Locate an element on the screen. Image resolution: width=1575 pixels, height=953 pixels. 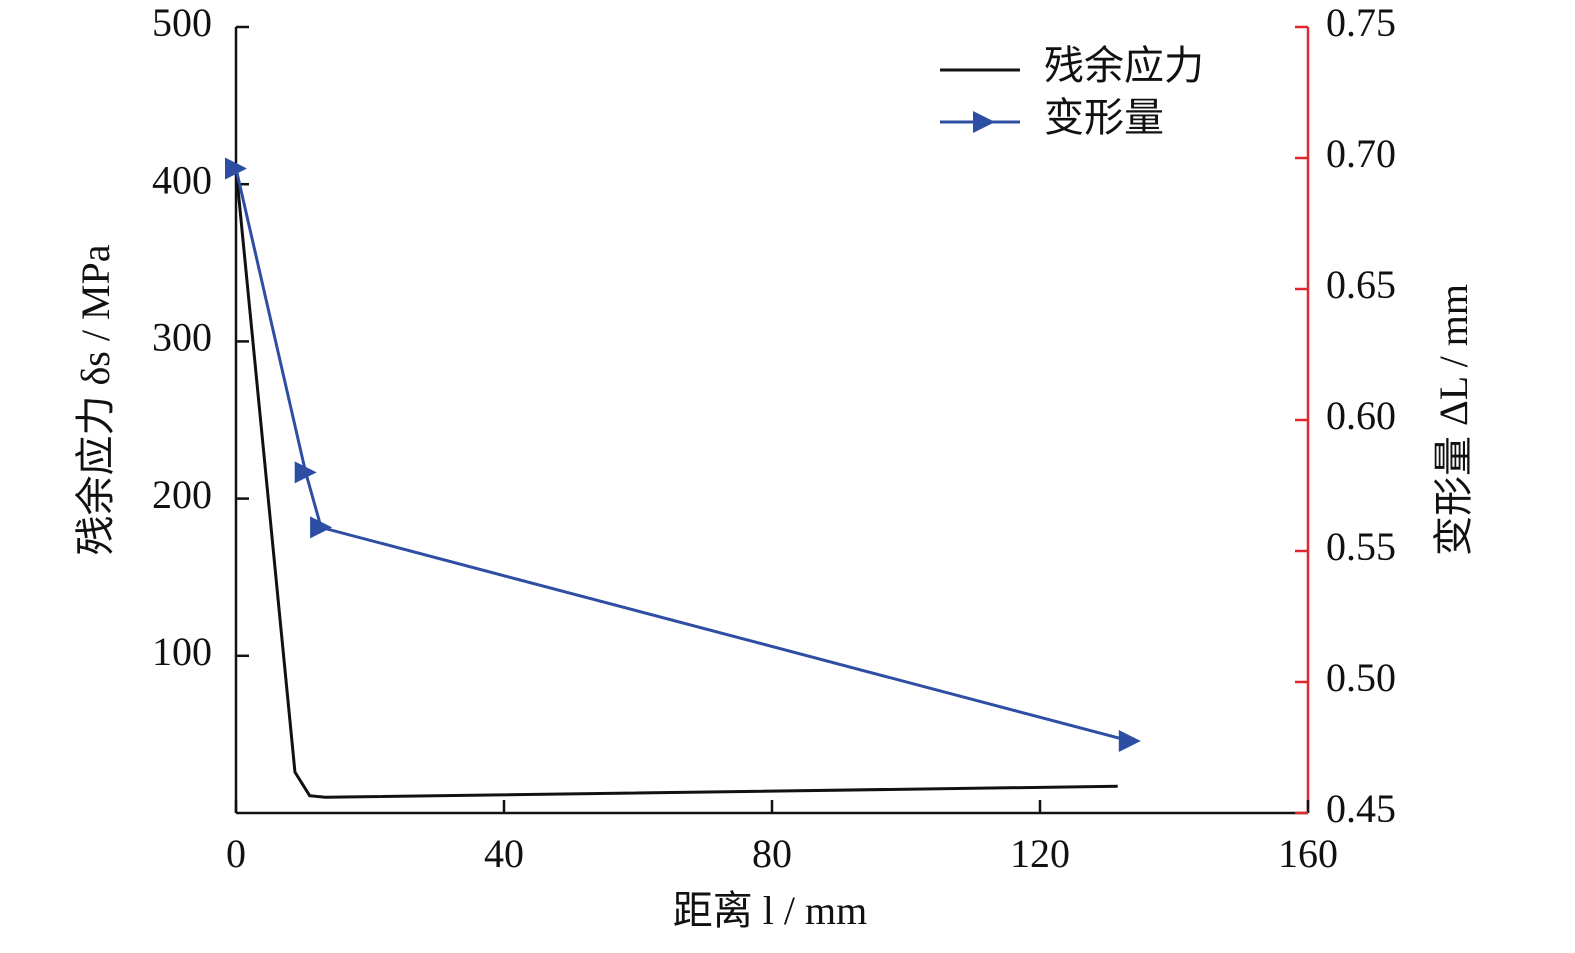
x-tick-label: 160 is located at coordinates (1308, 853).